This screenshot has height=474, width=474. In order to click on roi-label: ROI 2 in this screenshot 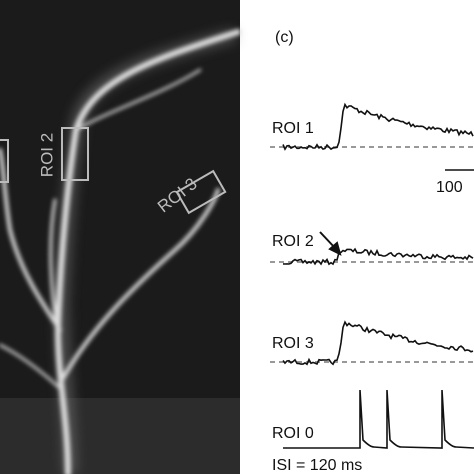, I will do `click(46, 155)`.